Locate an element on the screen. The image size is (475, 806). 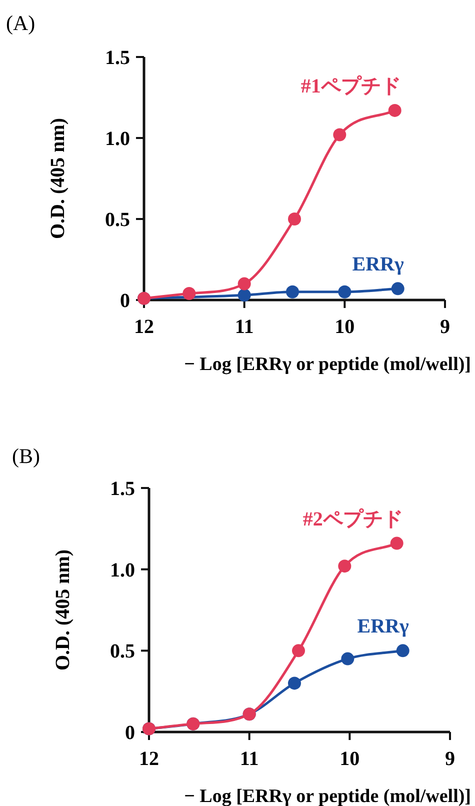
chart-title: (B) is located at coordinates (26, 456).